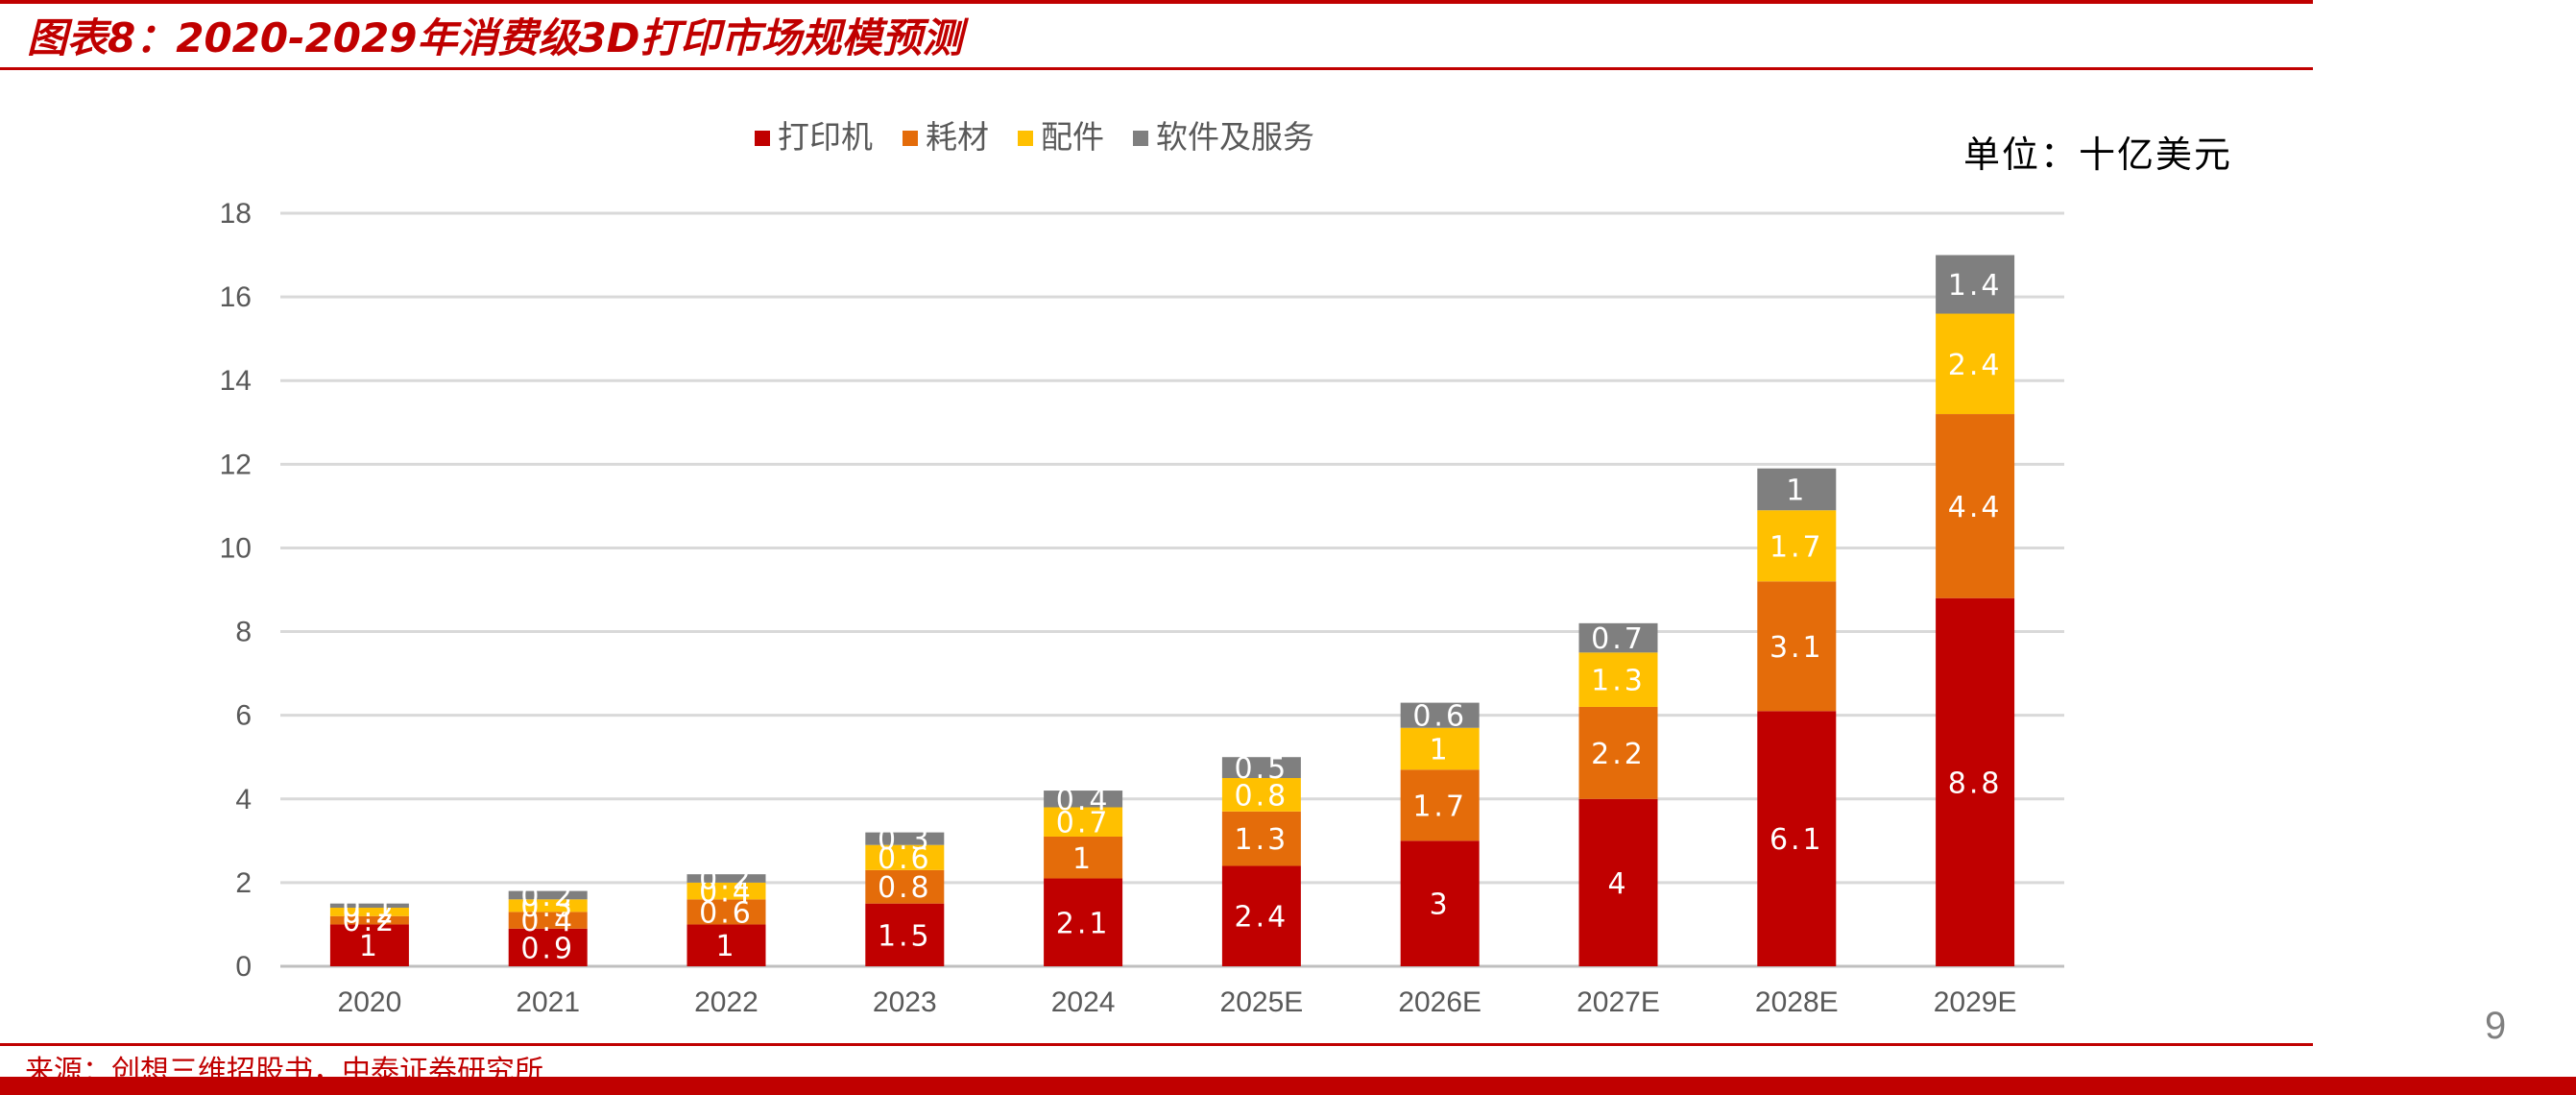 The height and width of the screenshot is (1095, 2576). Describe the element at coordinates (243, 883) in the screenshot. I see `y-tick-label: 2` at that location.